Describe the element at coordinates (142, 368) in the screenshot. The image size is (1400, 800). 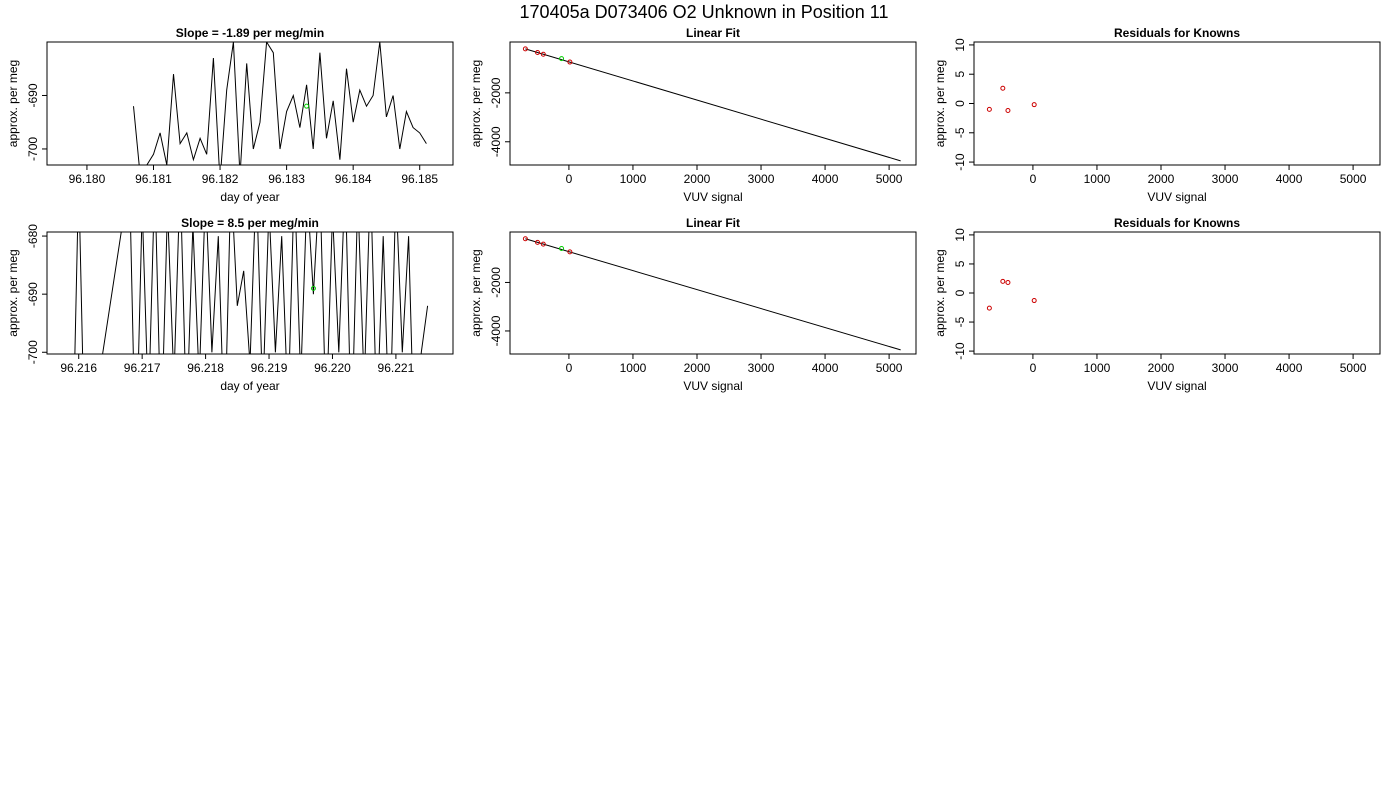
I see `x-tick-label: 96.217` at that location.